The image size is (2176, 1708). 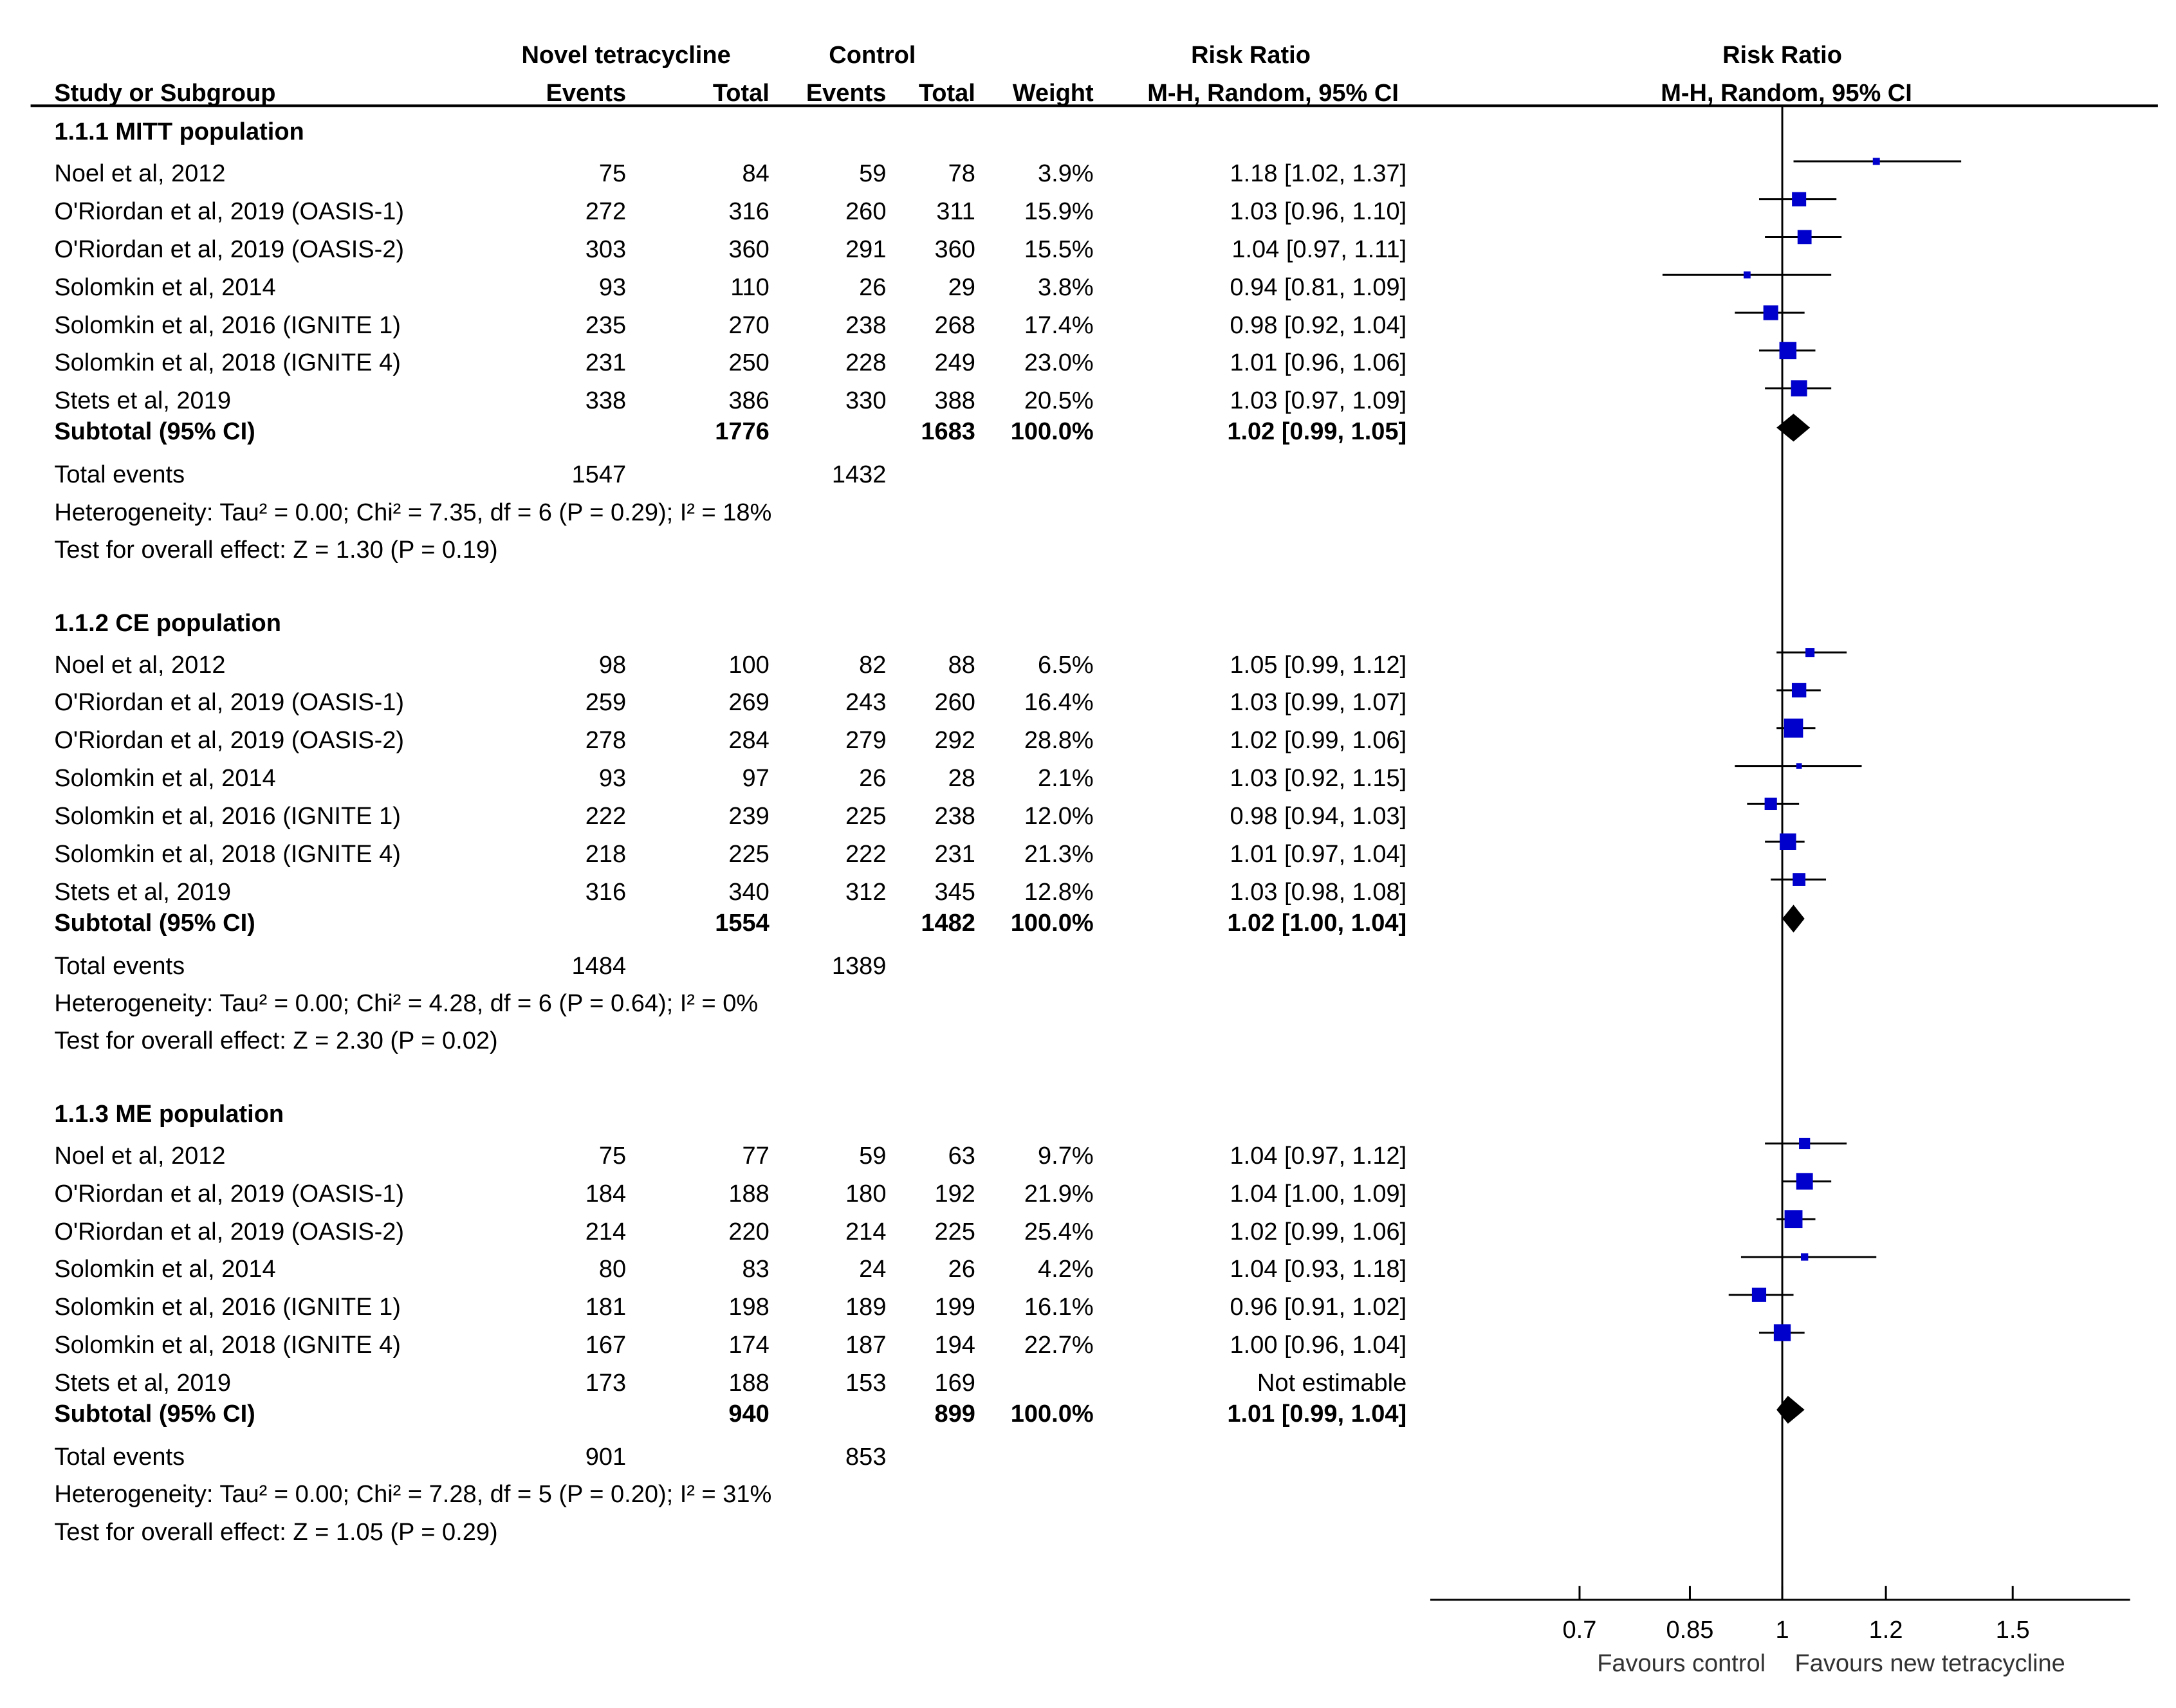 I want to click on x-axis-tick-label: 1, so click(x=1782, y=1630).